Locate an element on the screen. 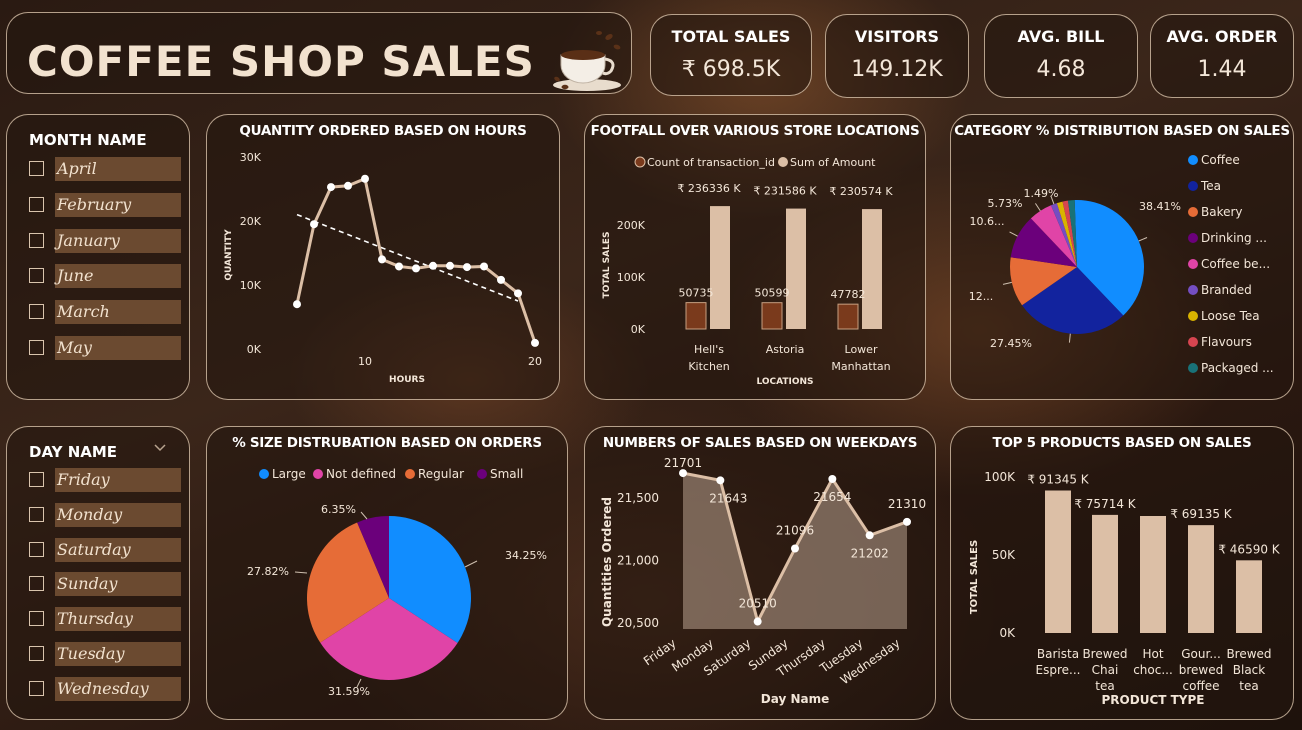 The height and width of the screenshot is (730, 1302). x-tick-label-line: tea is located at coordinates (1104, 686).